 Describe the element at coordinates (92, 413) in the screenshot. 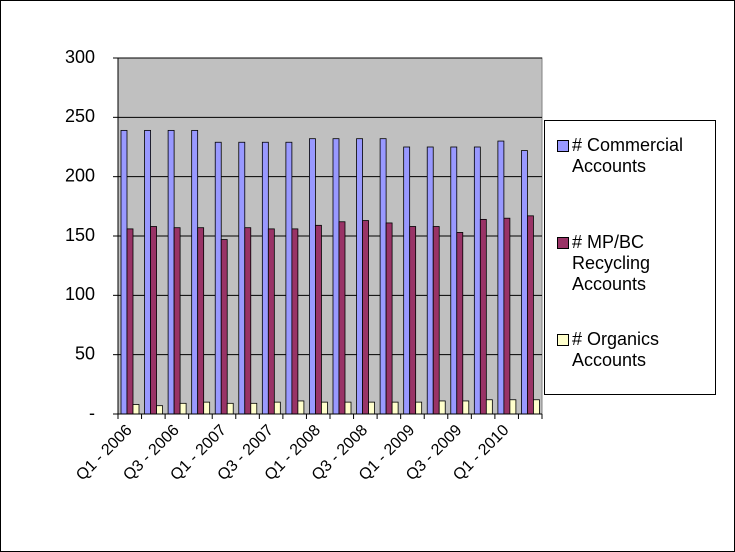

I see `y-tick-label: -` at that location.